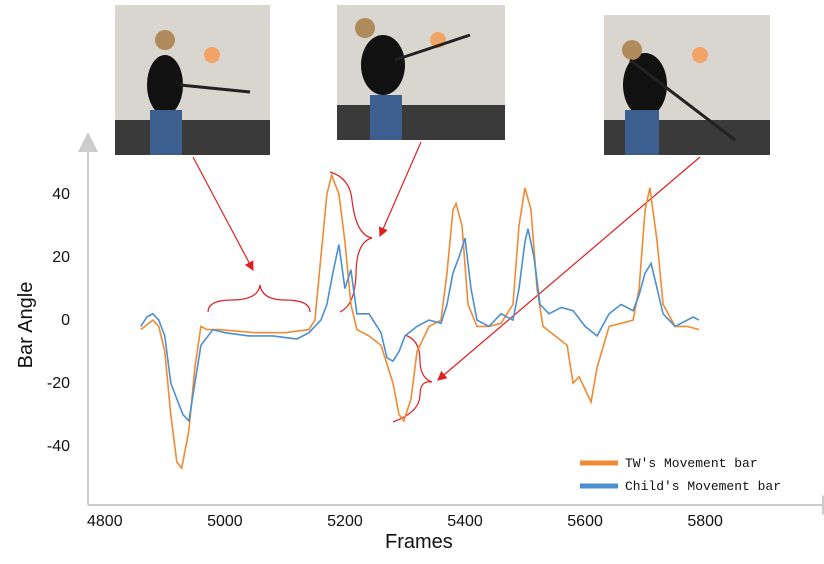  Describe the element at coordinates (465, 521) in the screenshot. I see `x-tick-label: 5400` at that location.